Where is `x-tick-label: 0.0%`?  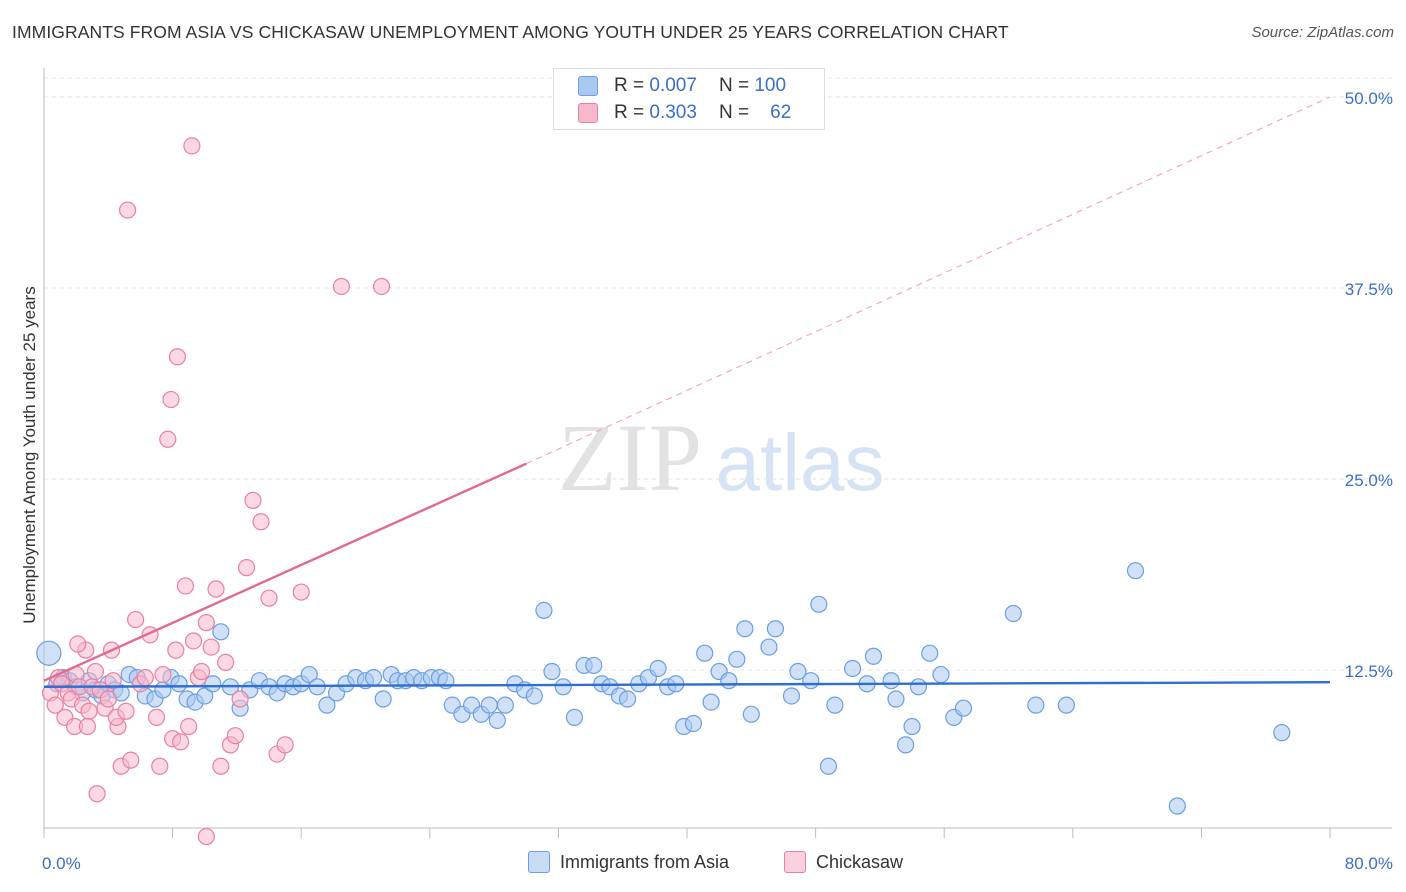 x-tick-label: 0.0% is located at coordinates (61, 863).